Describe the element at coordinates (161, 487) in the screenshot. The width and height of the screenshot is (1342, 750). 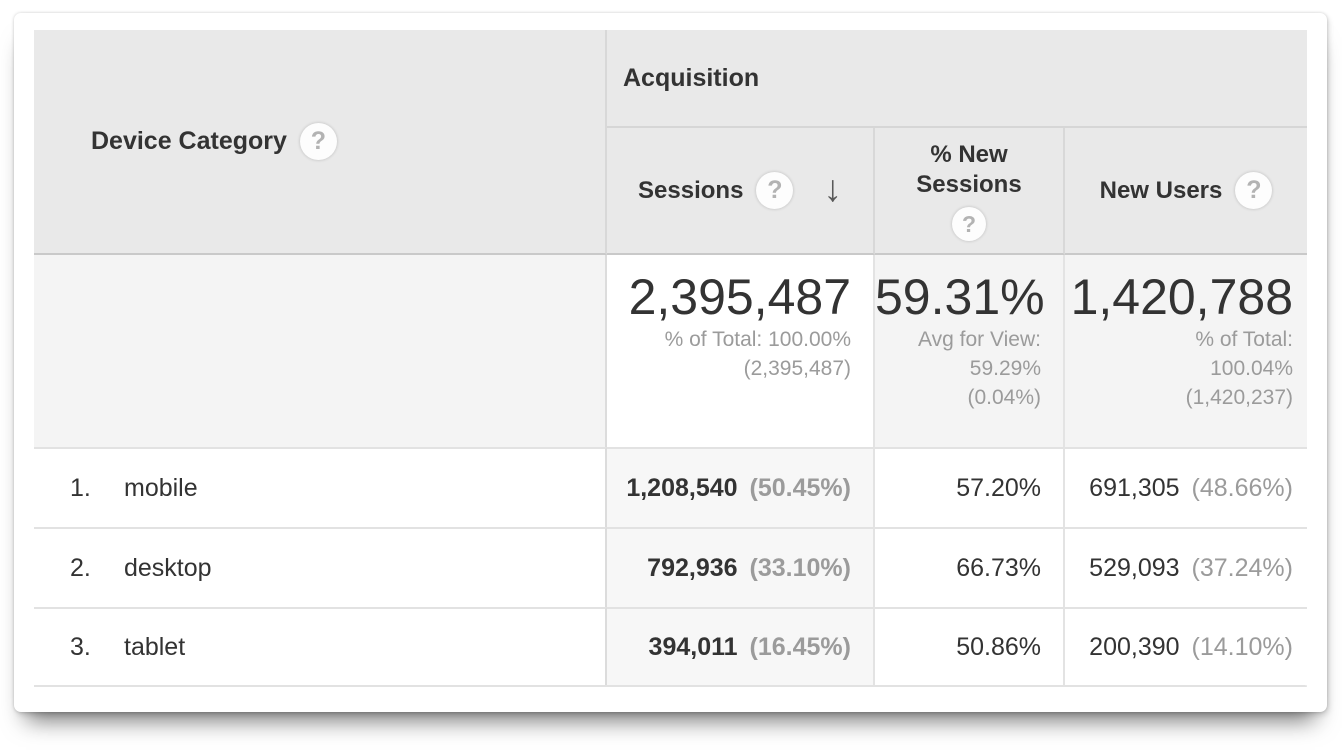
I see `device-label: mobile` at that location.